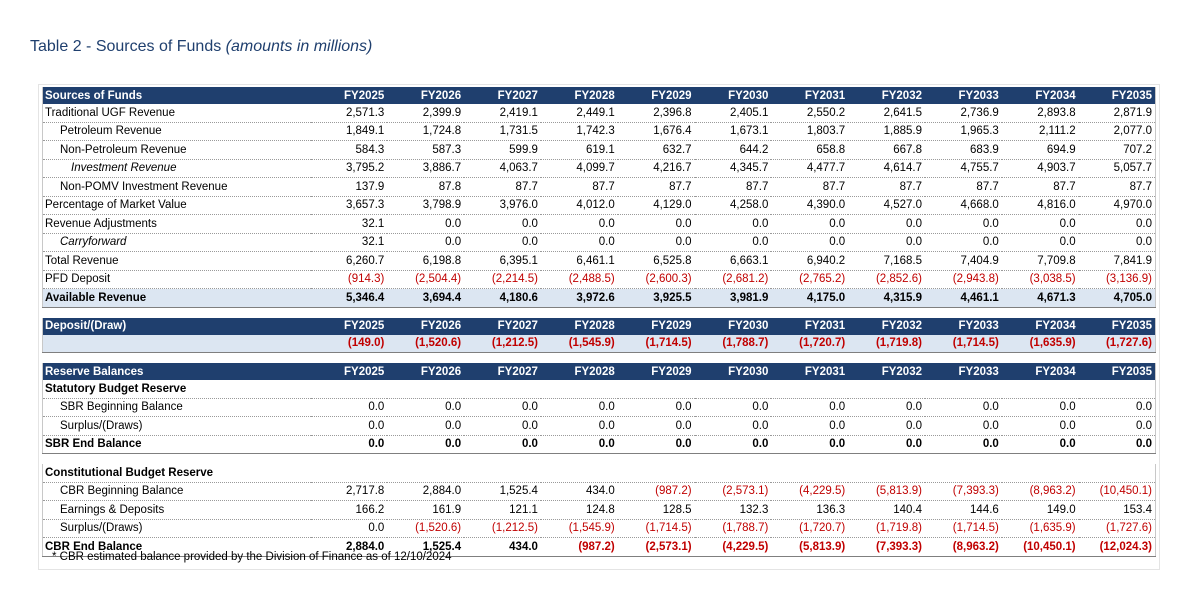 The height and width of the screenshot is (592, 1185). Describe the element at coordinates (656, 279) in the screenshot. I see `value-cell: (2,600.3)` at that location.